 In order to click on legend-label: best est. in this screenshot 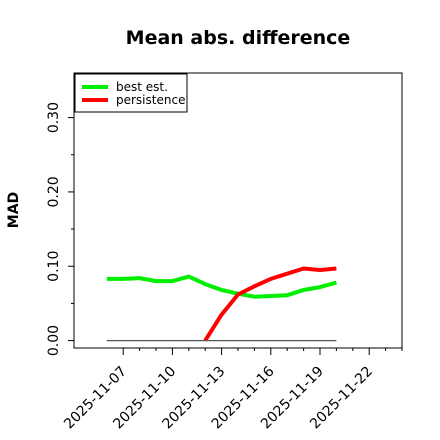, I will do `click(142, 87)`.